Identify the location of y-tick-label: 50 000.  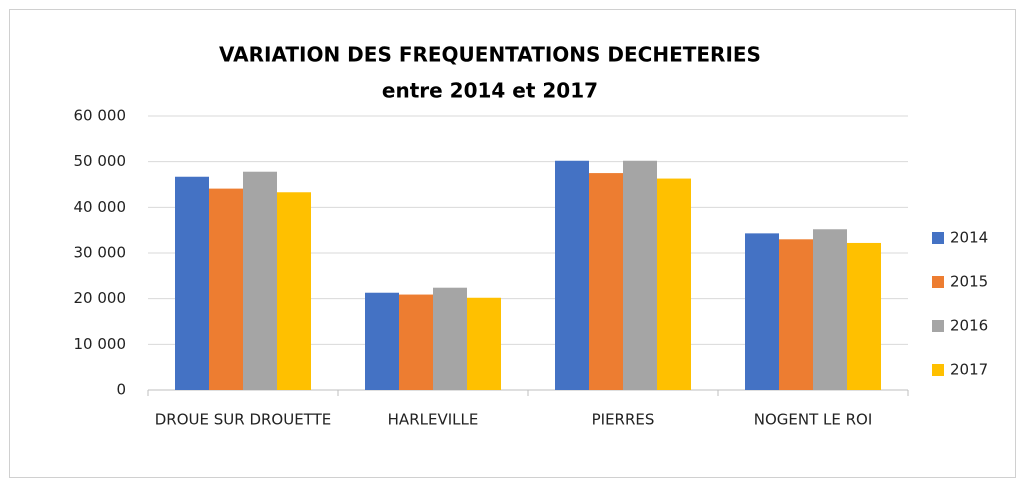
(100, 161).